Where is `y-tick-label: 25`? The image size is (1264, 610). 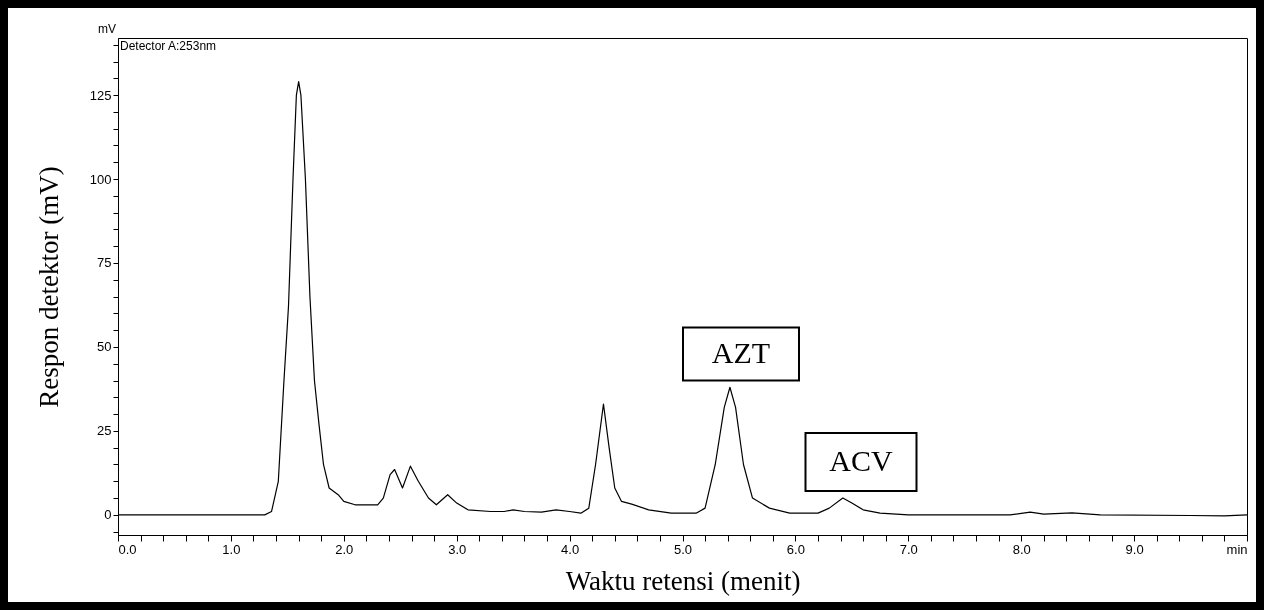
y-tick-label: 25 is located at coordinates (104, 431).